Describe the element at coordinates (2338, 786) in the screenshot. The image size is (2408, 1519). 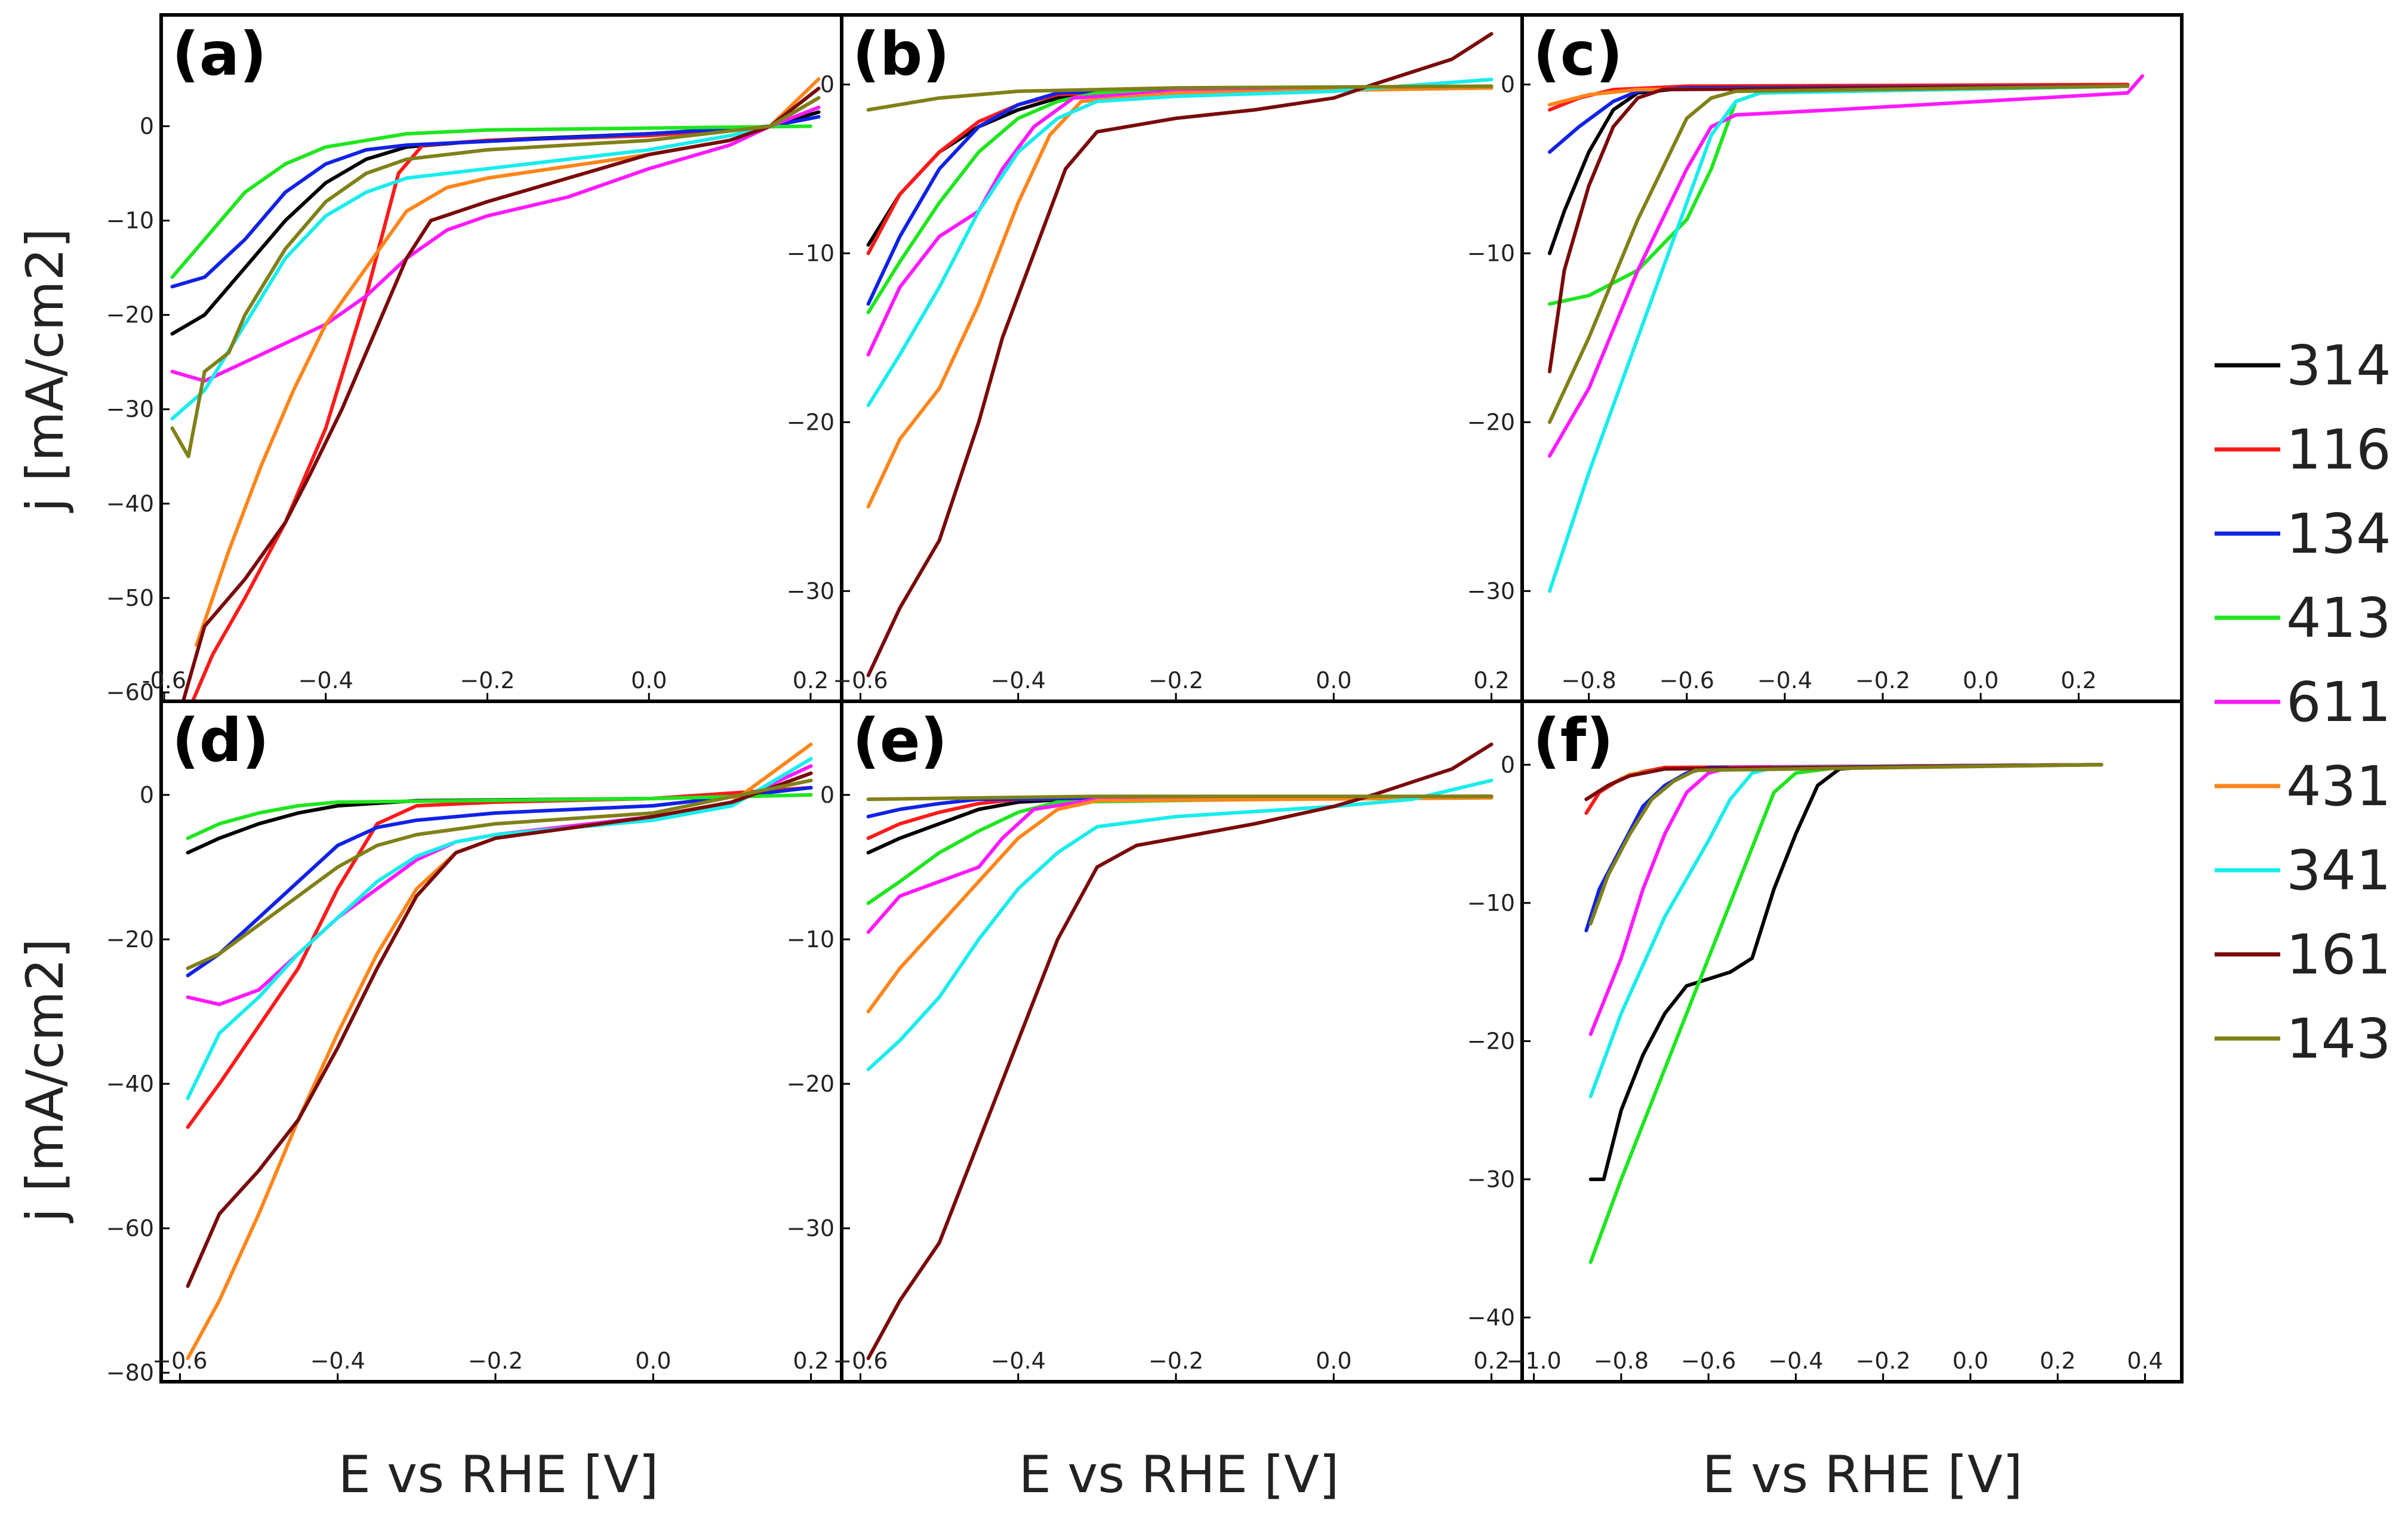
I see `legend-label: 431` at that location.